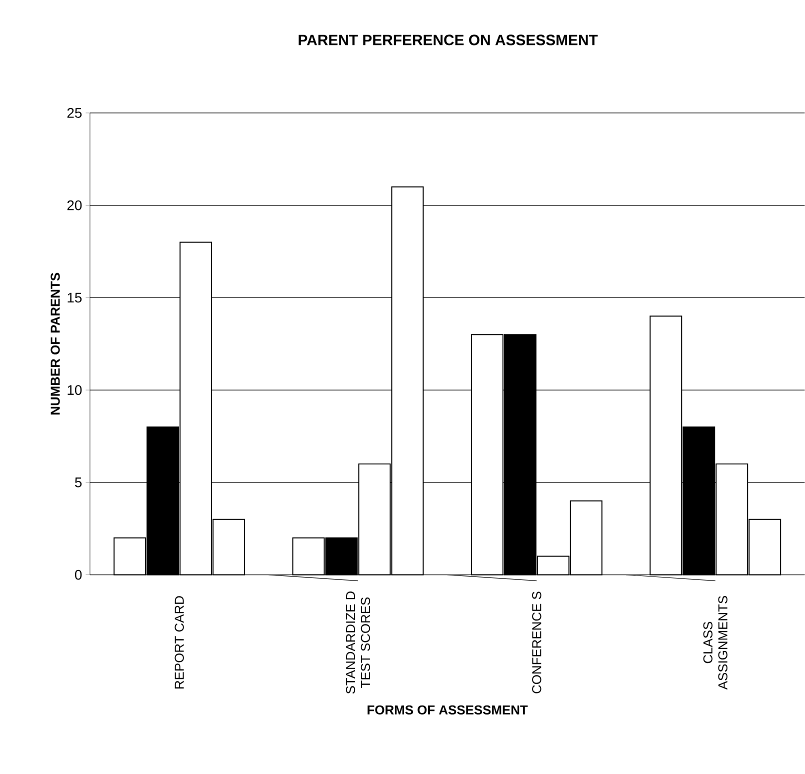 The width and height of the screenshot is (805, 774). Describe the element at coordinates (75, 297) in the screenshot. I see `y-tick-label: 15` at that location.